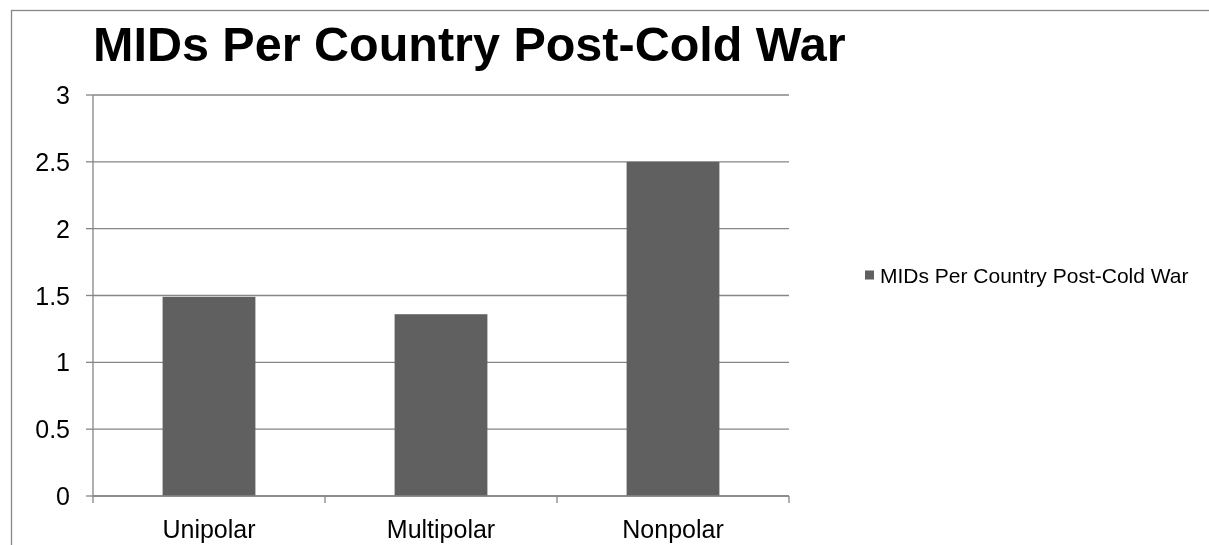  I want to click on y-tick-label: 1.5, so click(52, 295).